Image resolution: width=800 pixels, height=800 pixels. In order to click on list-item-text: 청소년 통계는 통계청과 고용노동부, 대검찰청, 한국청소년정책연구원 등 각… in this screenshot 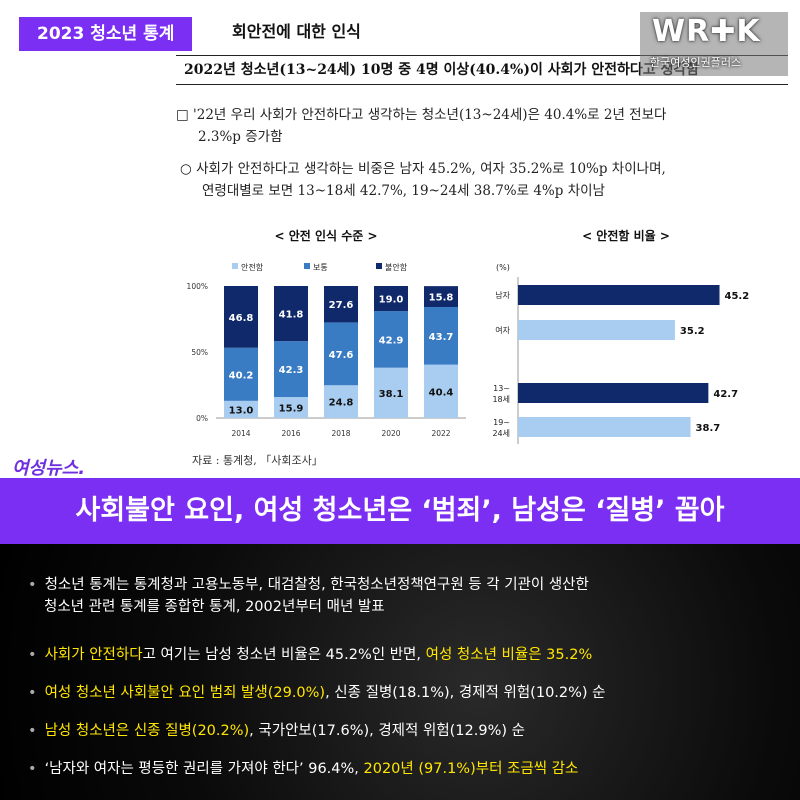, I will do `click(316, 585)`.